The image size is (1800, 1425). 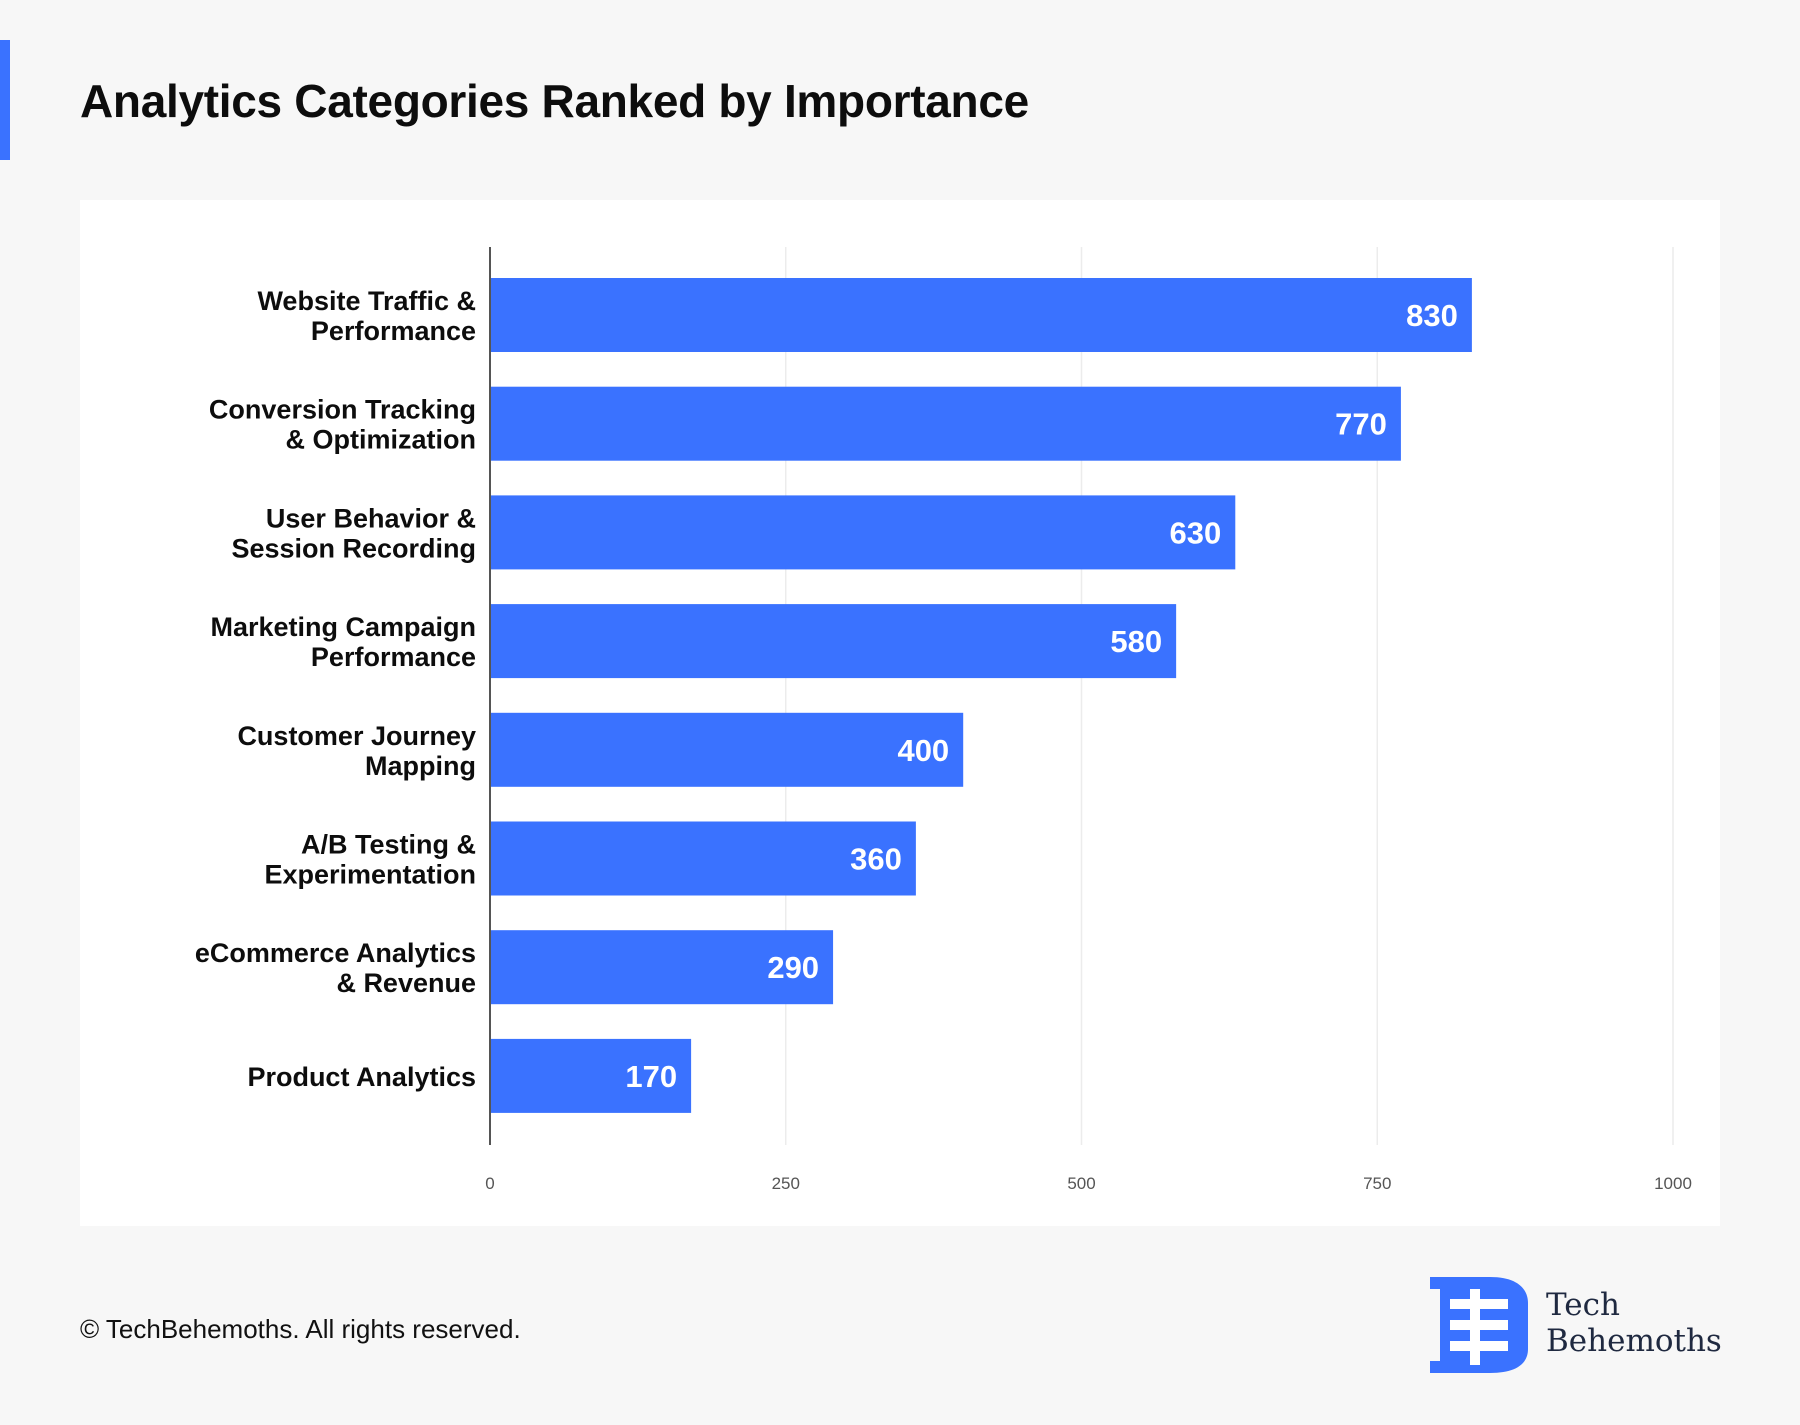 I want to click on copyright-text: © TechBehemoths. All rights reserved., so click(x=300, y=1329).